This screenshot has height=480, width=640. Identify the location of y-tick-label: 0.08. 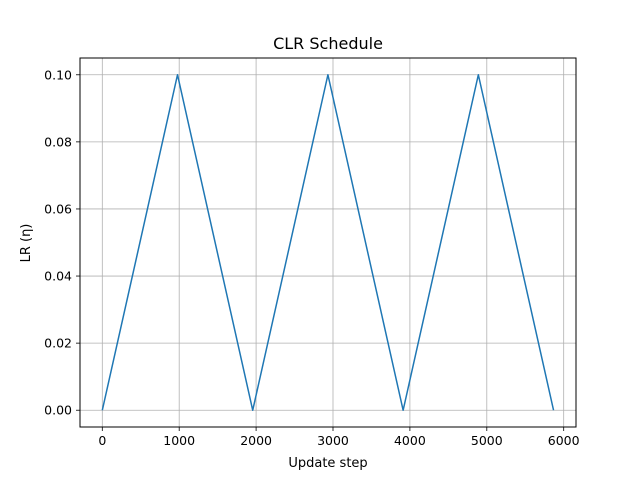
(58, 141).